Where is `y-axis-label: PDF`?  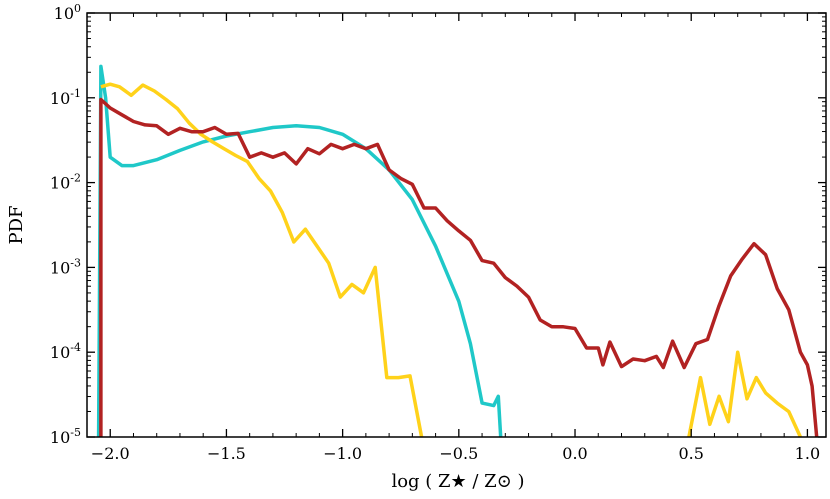 y-axis-label: PDF is located at coordinates (16, 224).